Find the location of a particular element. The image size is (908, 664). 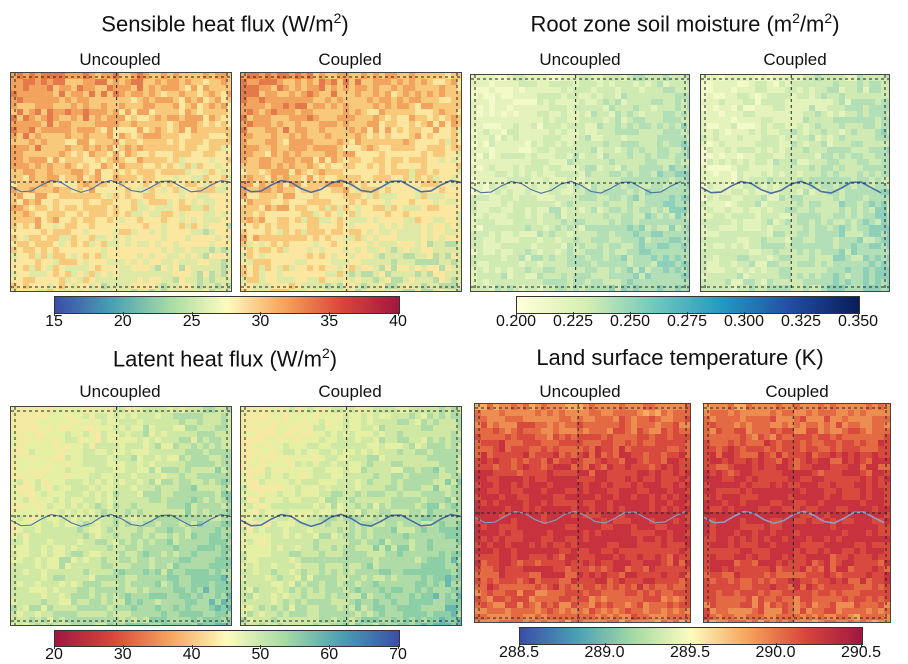

lst-coupled-label: Coupled is located at coordinates (797, 392).